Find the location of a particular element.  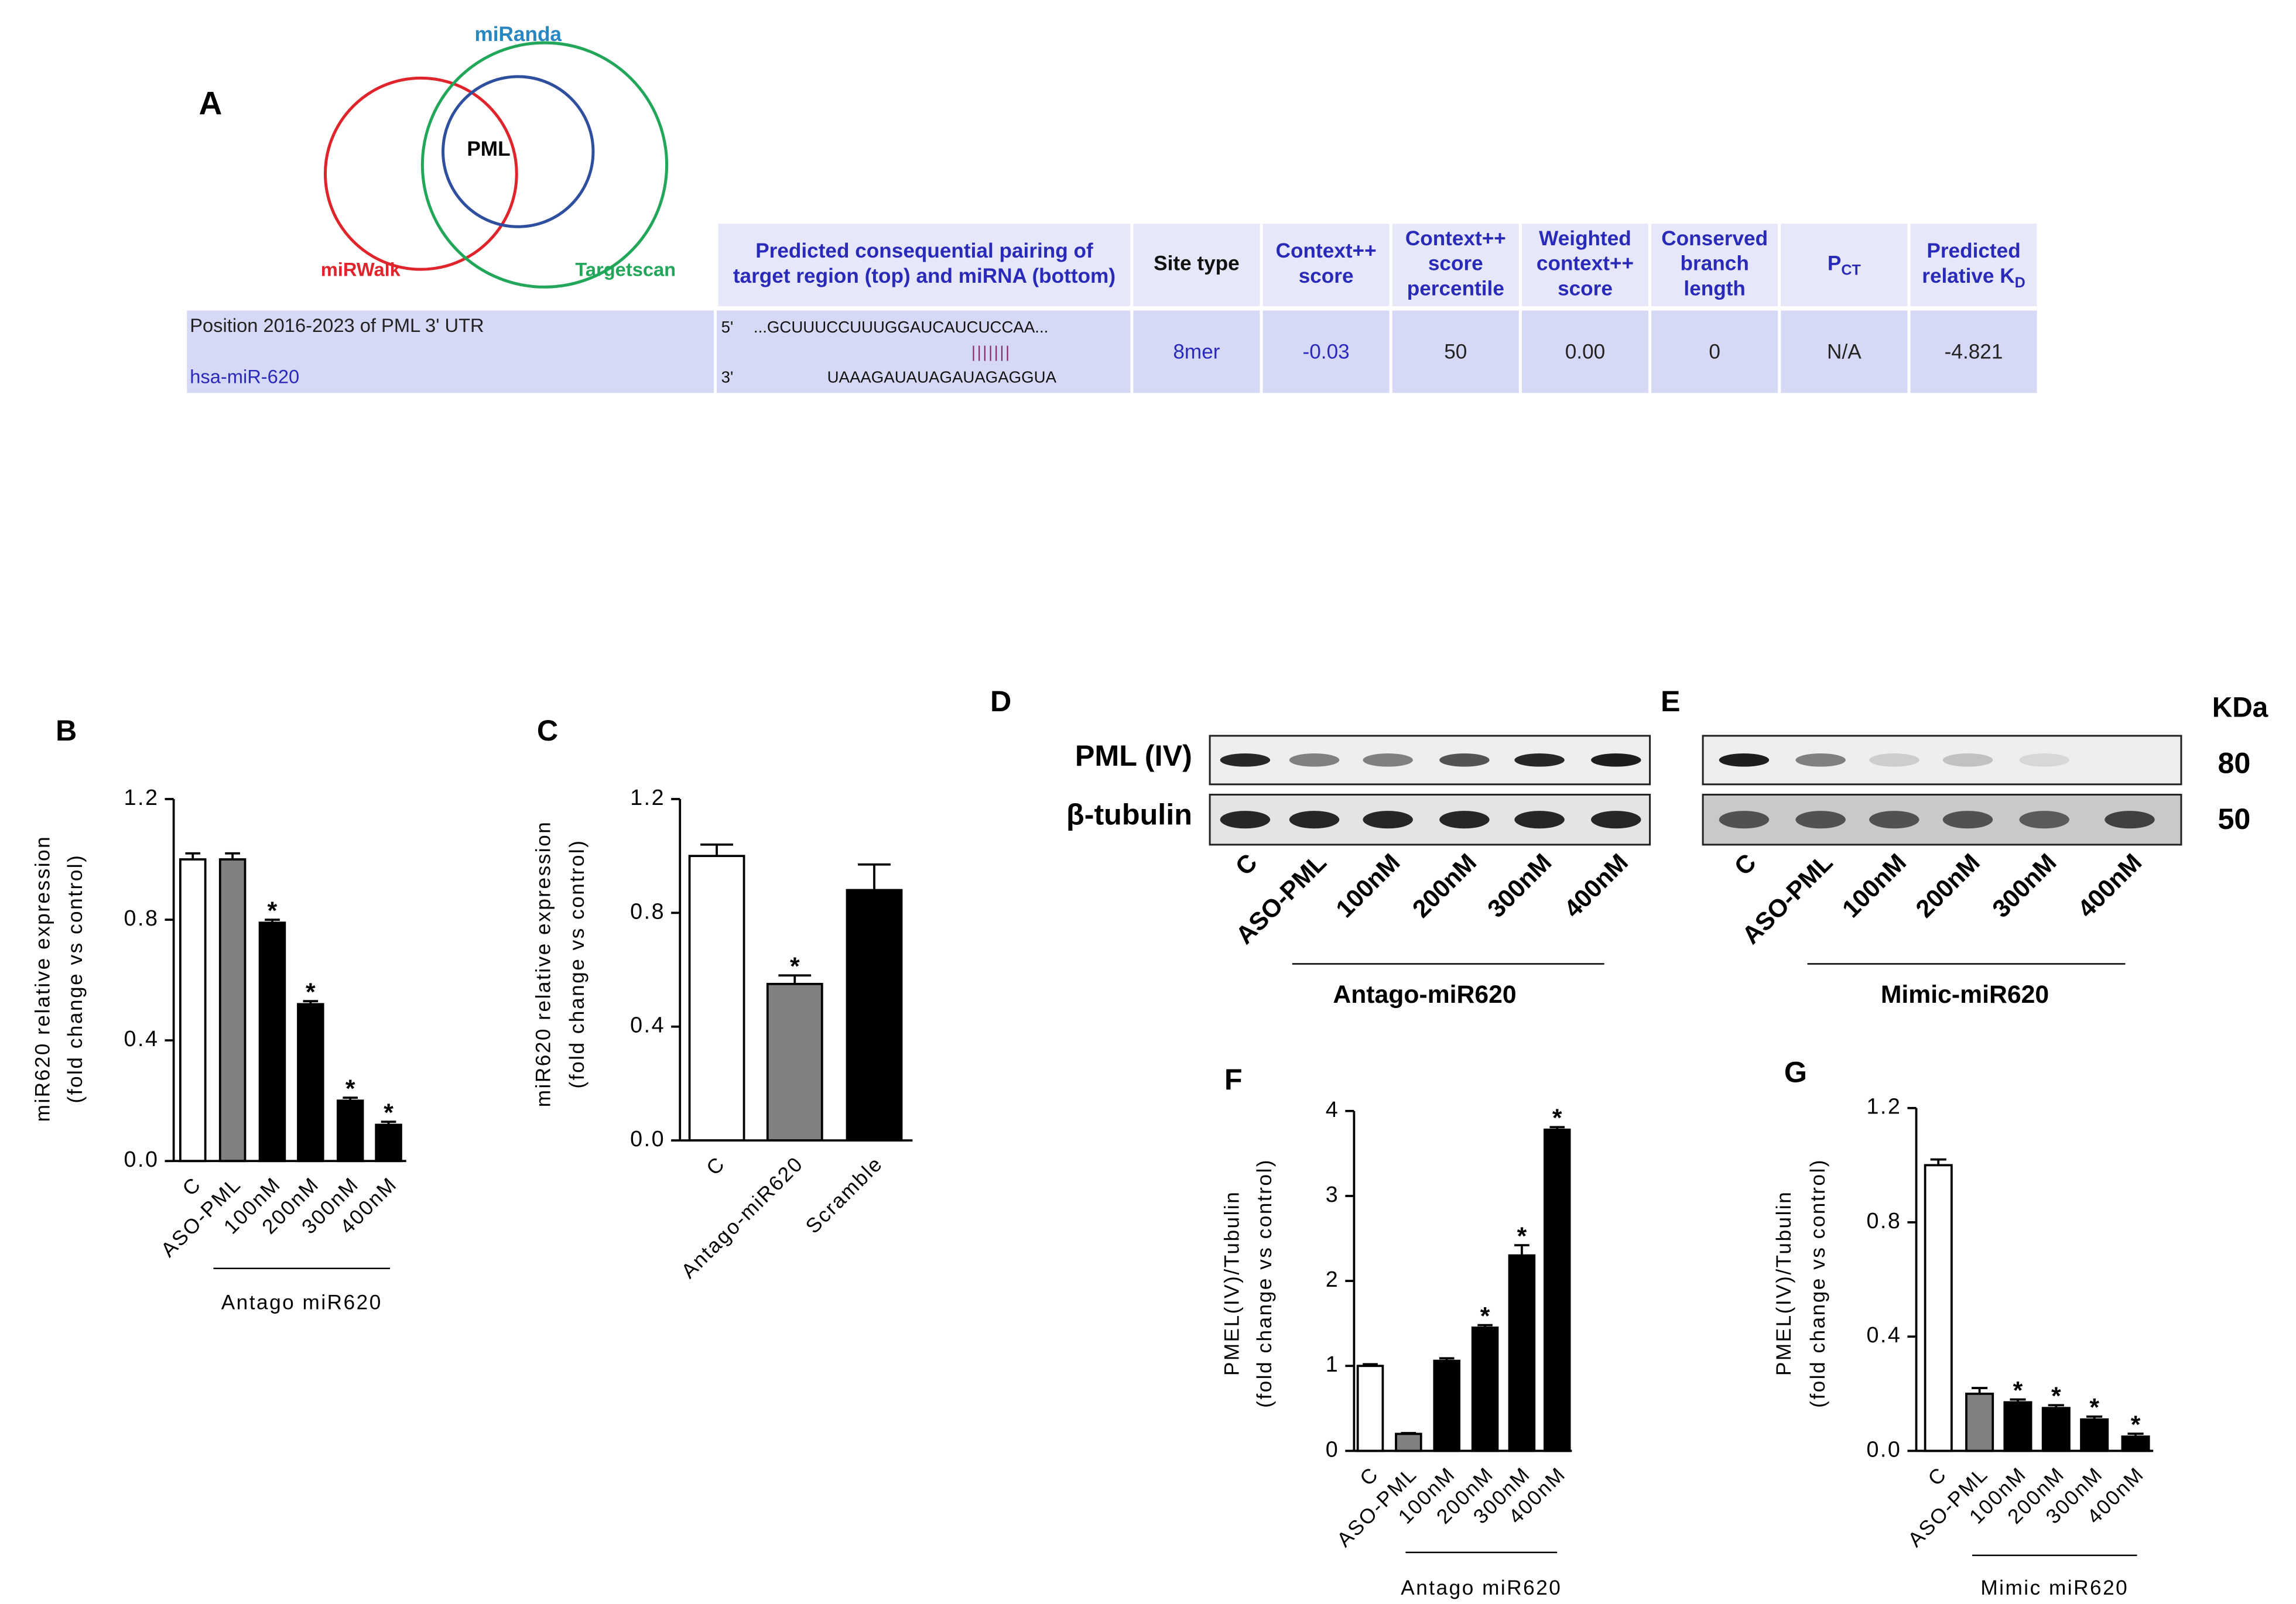

header-line: length is located at coordinates (1715, 288).